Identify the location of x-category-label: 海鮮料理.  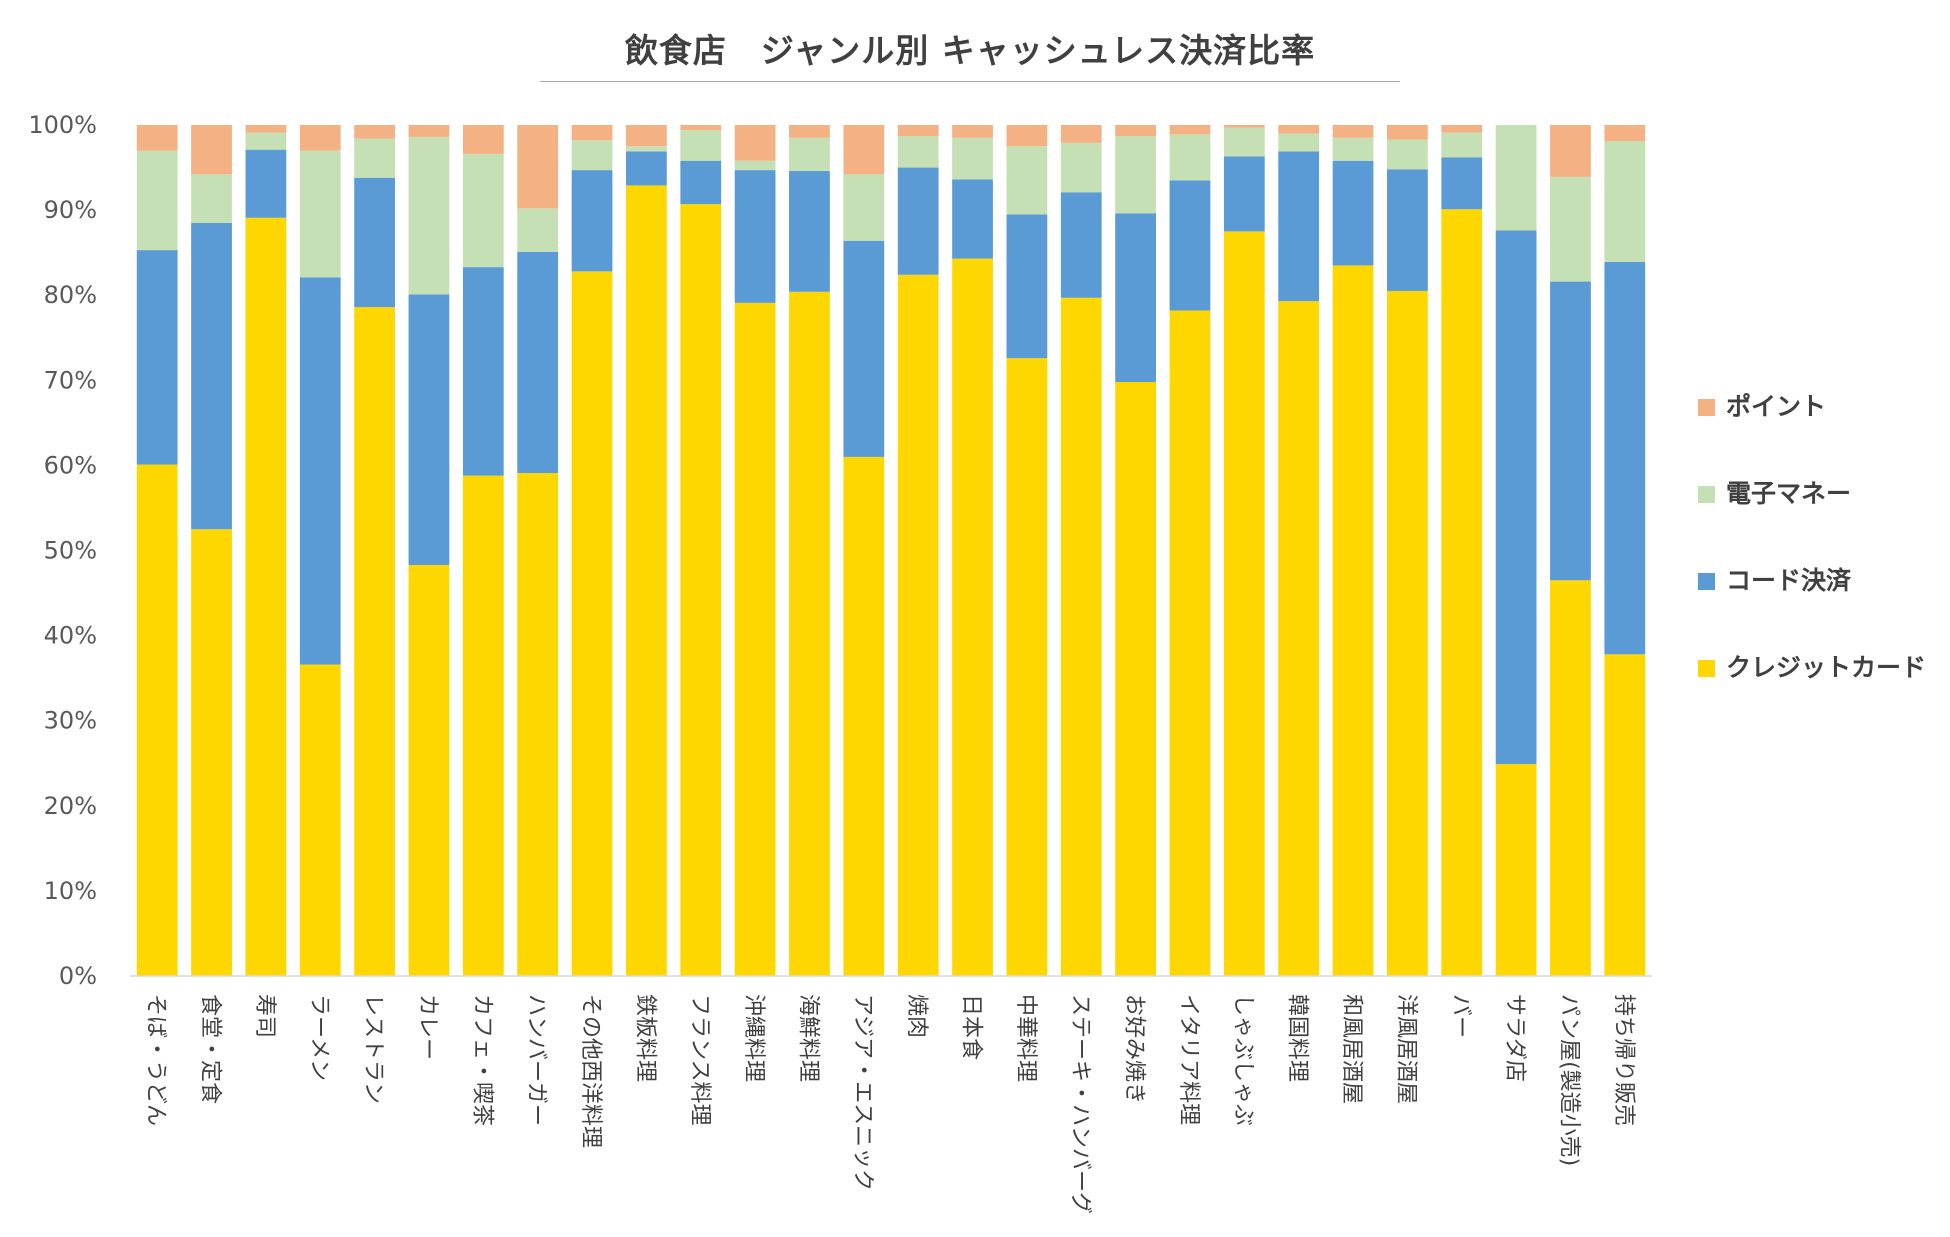
(807, 1038).